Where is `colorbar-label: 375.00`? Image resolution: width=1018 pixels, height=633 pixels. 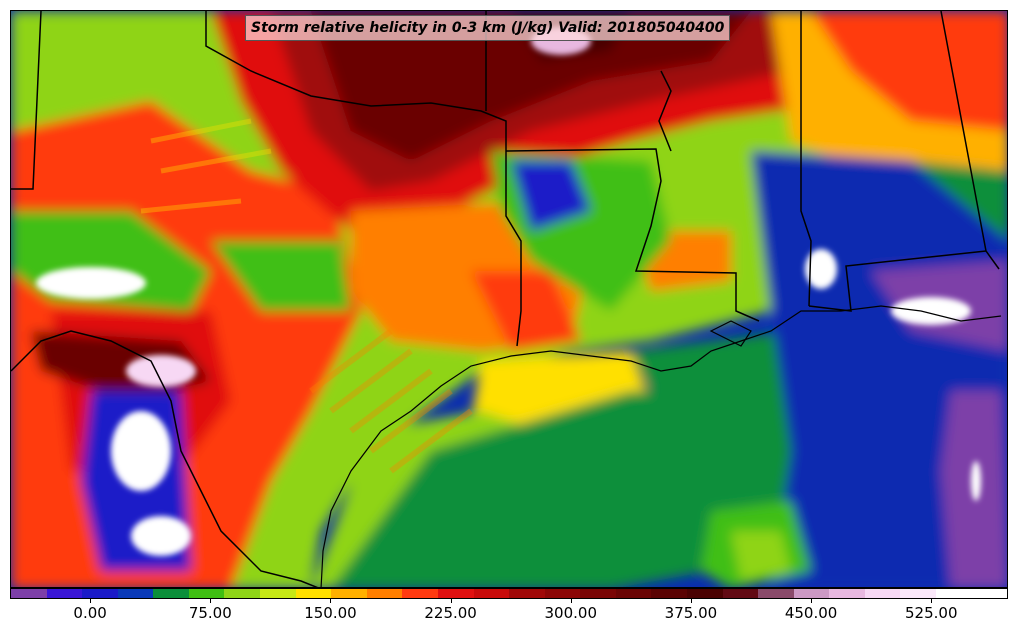
colorbar-label: 375.00 is located at coordinates (691, 613).